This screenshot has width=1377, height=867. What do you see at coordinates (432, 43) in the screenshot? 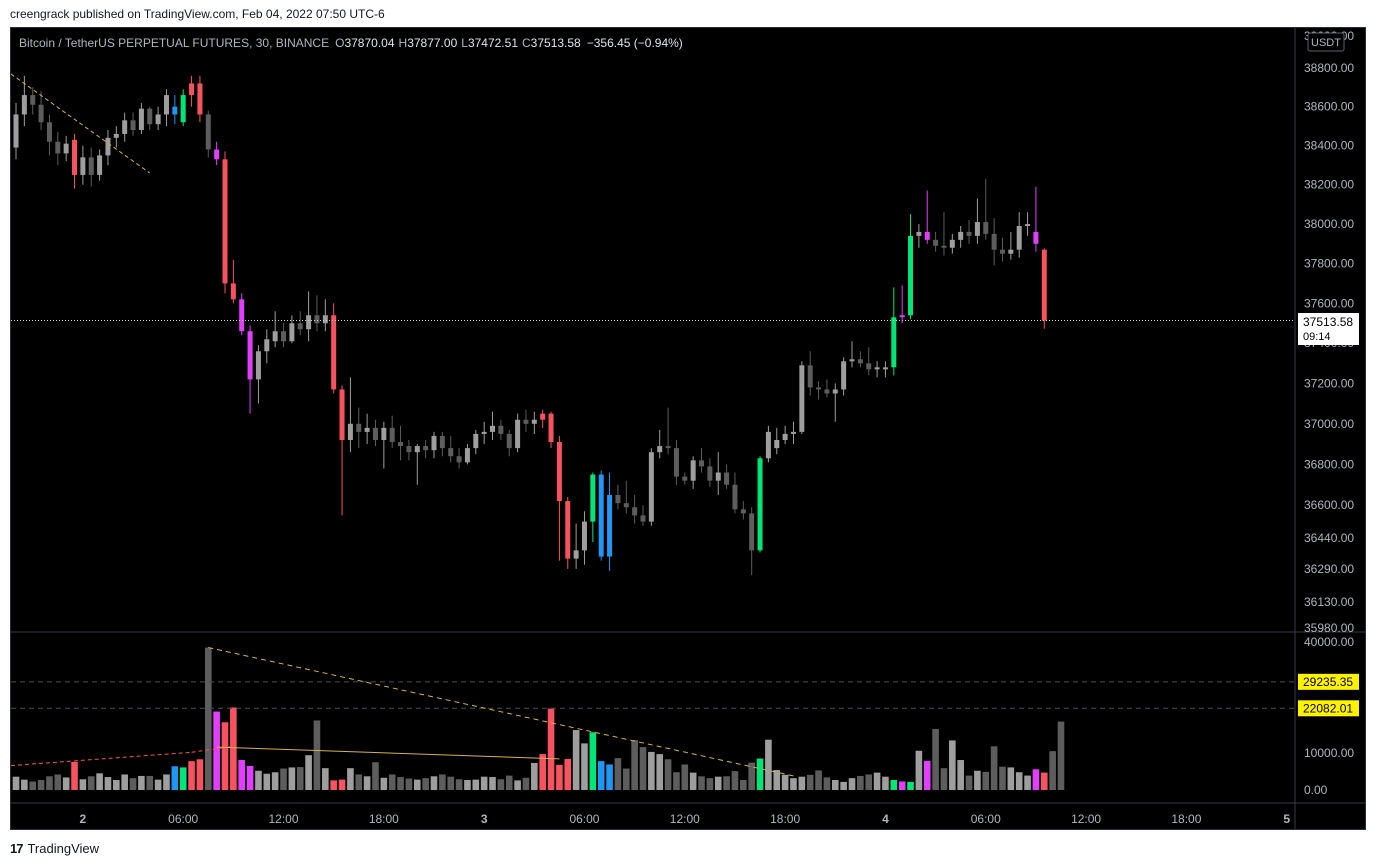
I see `legend-high-value: 37877.00` at bounding box center [432, 43].